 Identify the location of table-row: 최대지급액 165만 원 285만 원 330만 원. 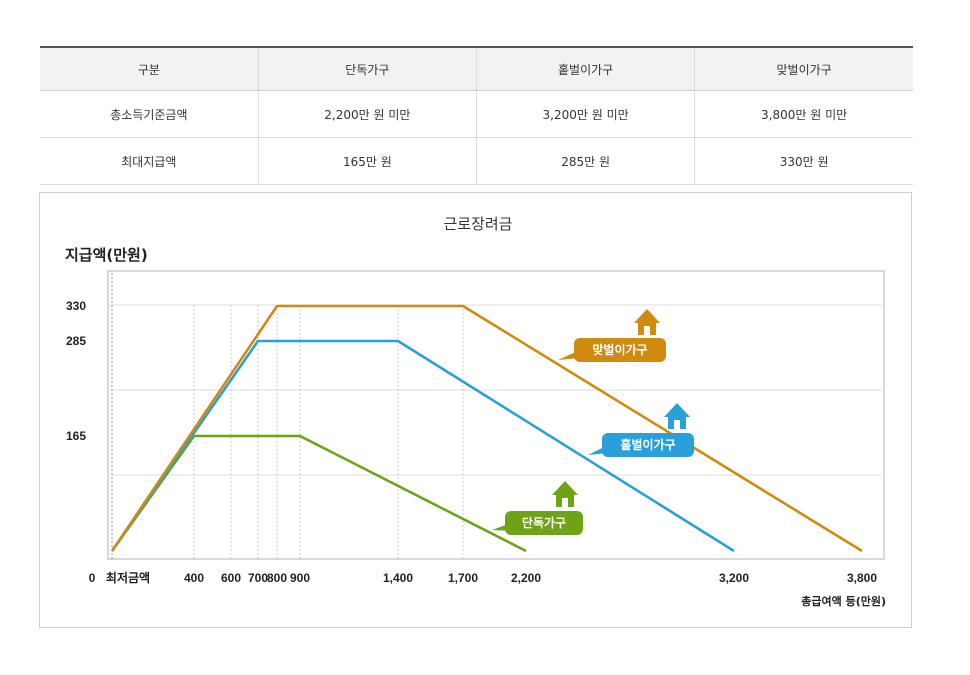
(476, 161).